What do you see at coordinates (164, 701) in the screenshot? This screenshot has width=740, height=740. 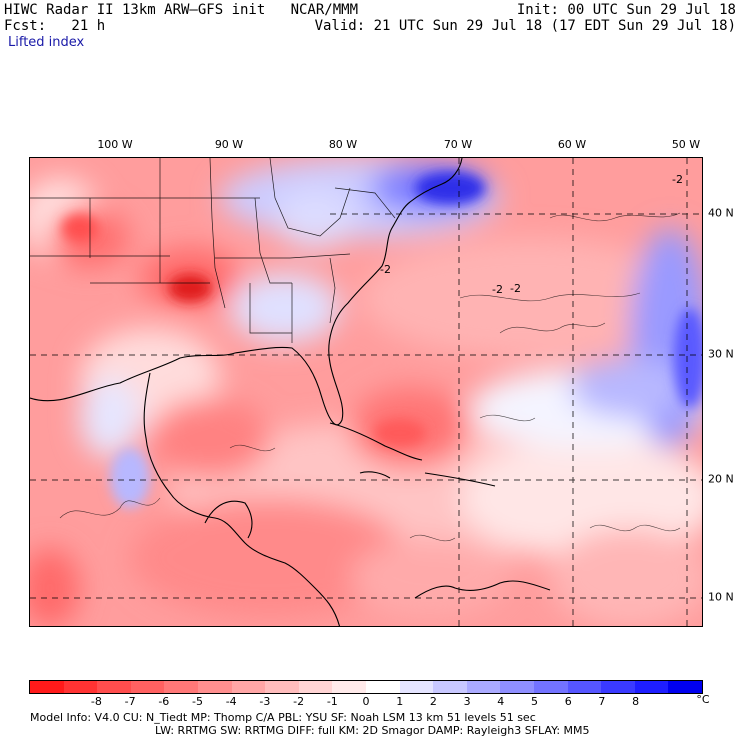 I see `colorbar-tick-label: -6` at bounding box center [164, 701].